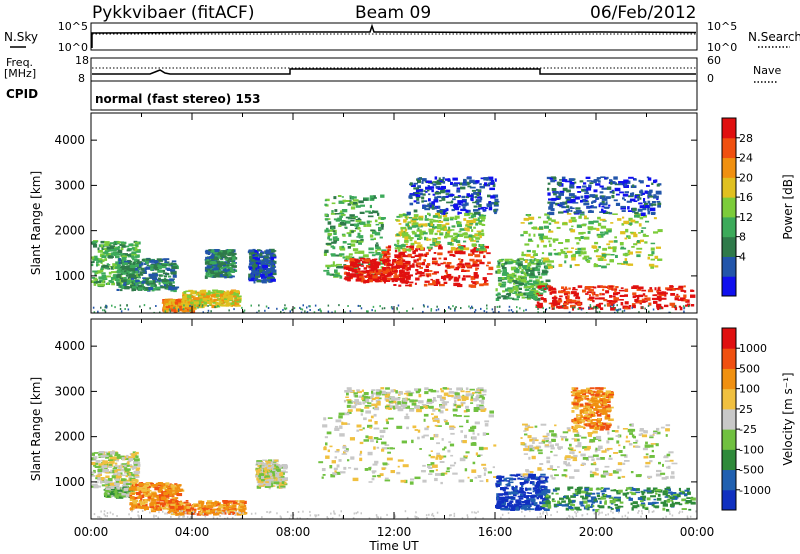 The width and height of the screenshot is (800, 554). Describe the element at coordinates (729, 286) in the screenshot. I see `colorbar-segment` at that location.